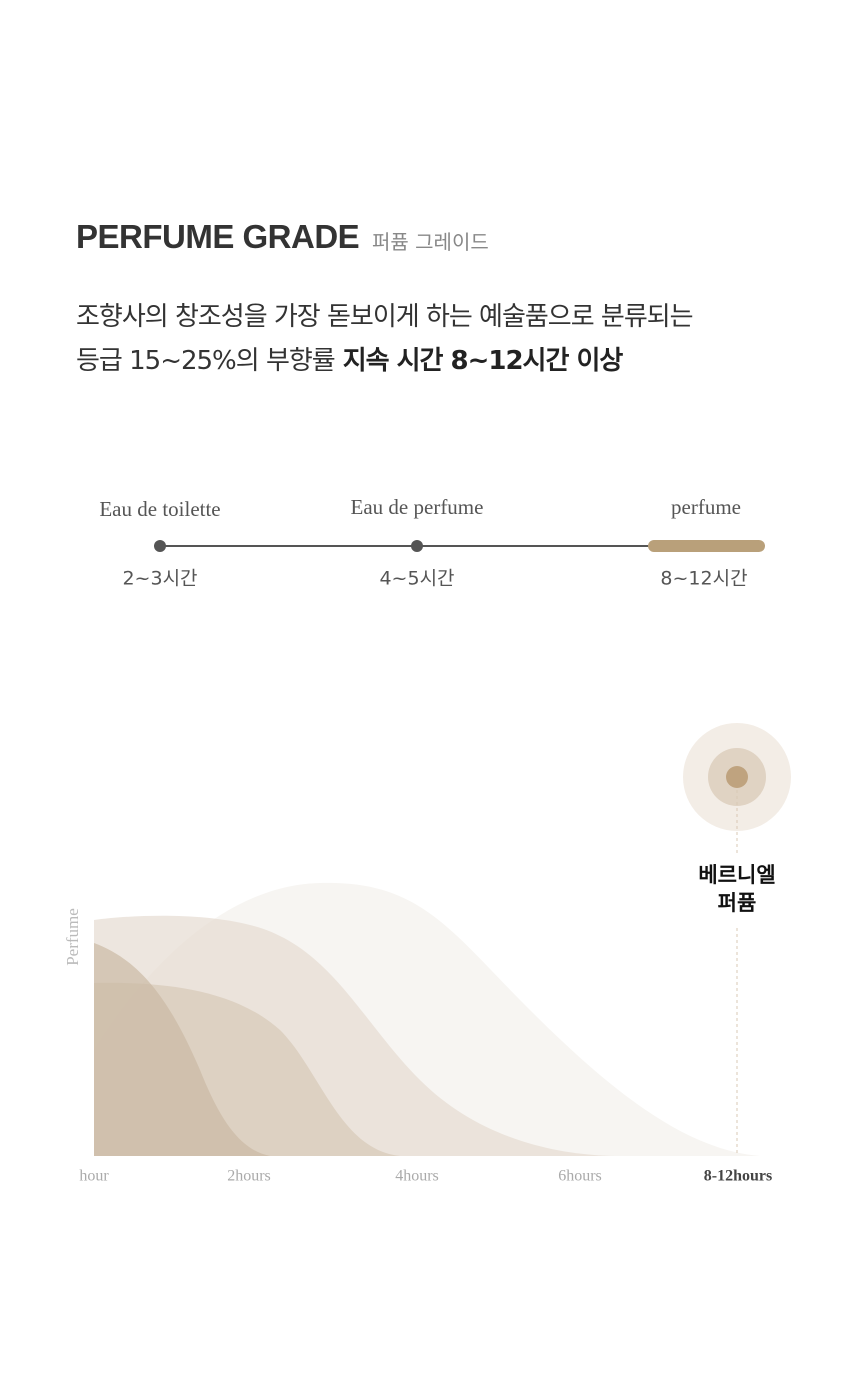  Describe the element at coordinates (206, 361) in the screenshot. I see `description-text: 등급 15~25%의 부향률` at that location.